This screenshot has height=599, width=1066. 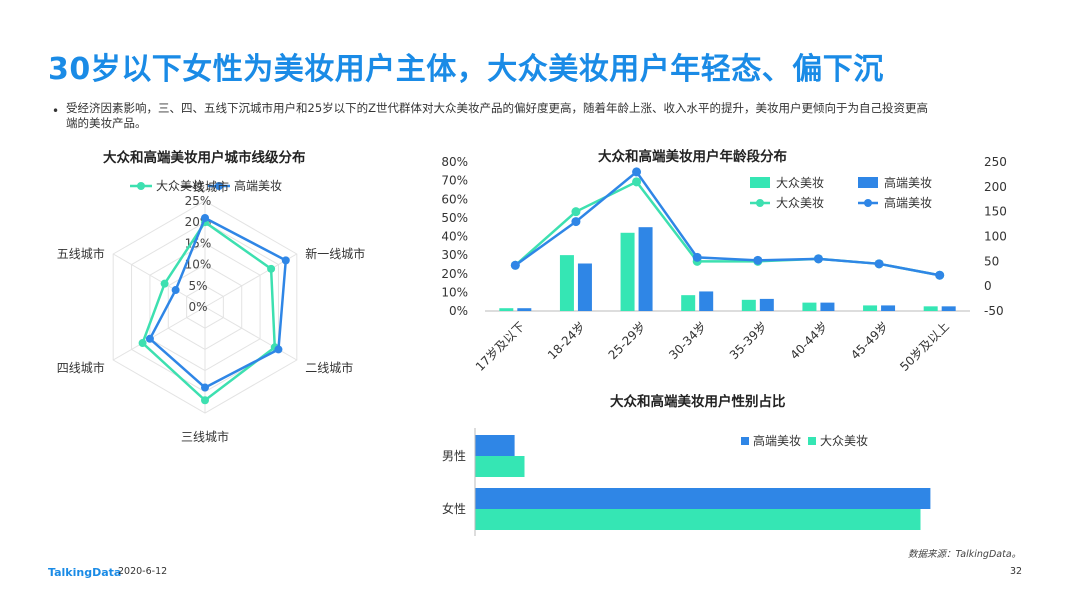 What do you see at coordinates (81, 253) in the screenshot?
I see `radar-axis-label: 五线城市` at bounding box center [81, 253].